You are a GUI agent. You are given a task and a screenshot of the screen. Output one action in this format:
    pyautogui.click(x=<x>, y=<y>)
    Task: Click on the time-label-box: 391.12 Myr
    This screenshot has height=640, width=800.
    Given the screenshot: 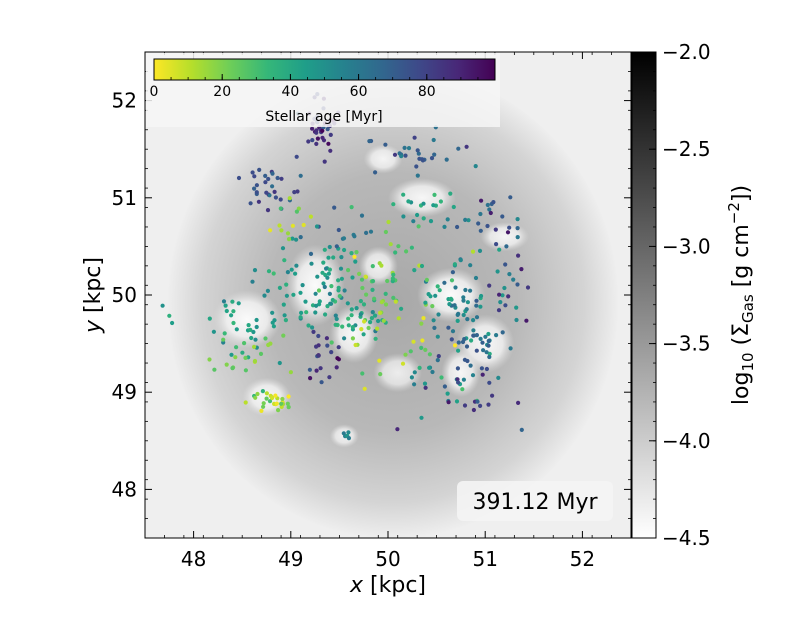 What is the action you would take?
    pyautogui.click(x=535, y=501)
    